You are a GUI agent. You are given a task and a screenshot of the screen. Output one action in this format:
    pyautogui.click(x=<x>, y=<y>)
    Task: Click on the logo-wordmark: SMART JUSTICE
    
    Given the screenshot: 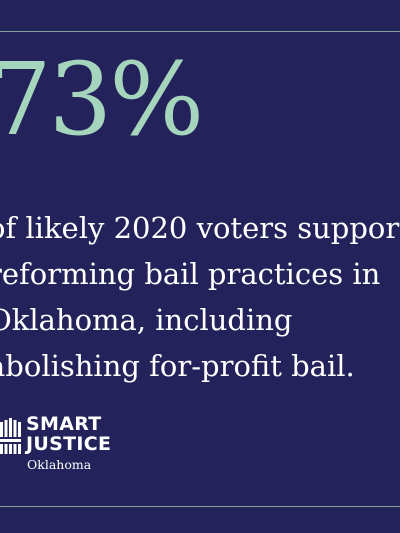 What is the action you would take?
    pyautogui.click(x=68, y=434)
    